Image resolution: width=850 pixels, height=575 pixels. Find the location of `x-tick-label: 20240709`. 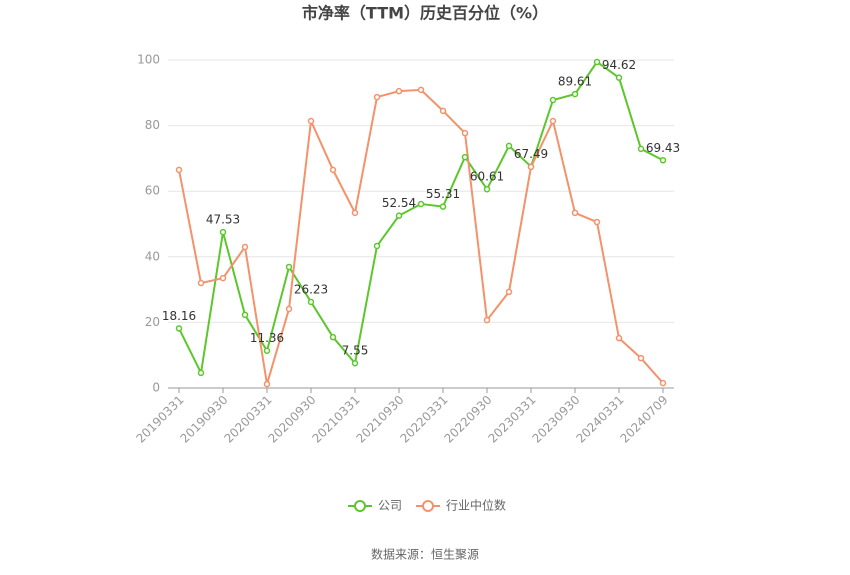

x-tick-label: 20240709 is located at coordinates (644, 419).